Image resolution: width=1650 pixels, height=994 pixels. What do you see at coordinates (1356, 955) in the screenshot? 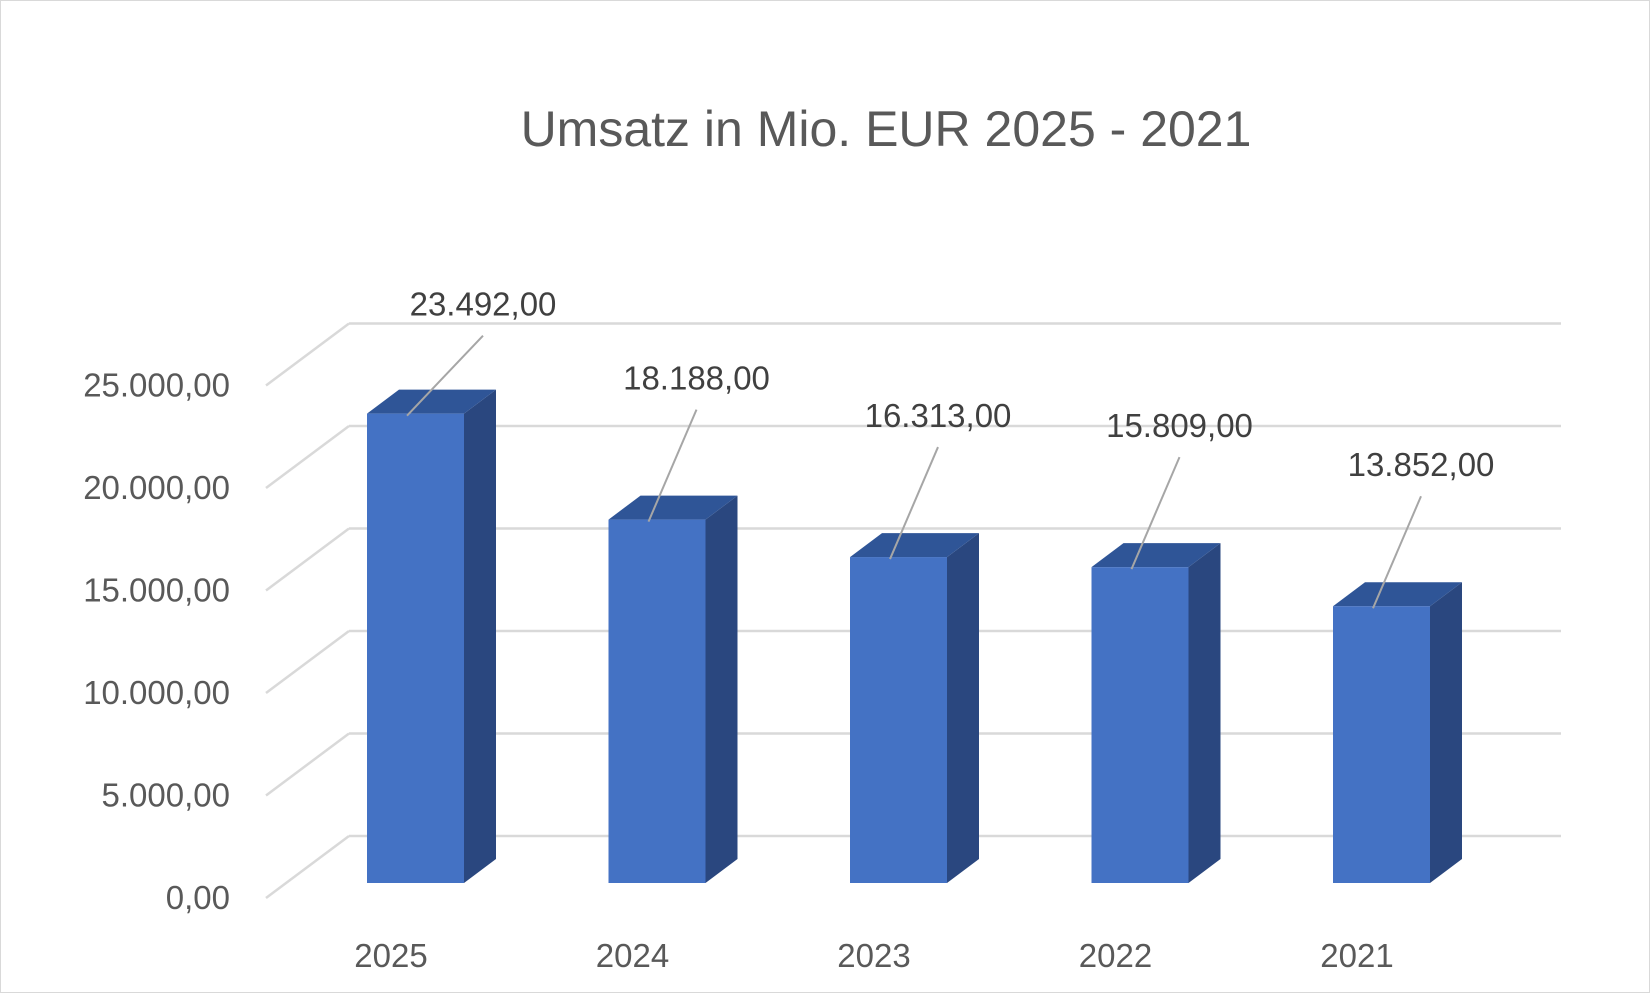
I see `x-tick-label: 2021` at bounding box center [1356, 955].